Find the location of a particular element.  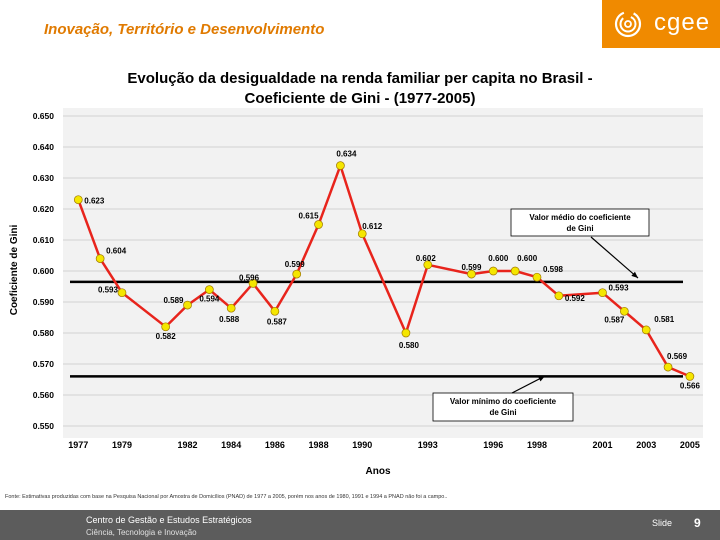

y-tick-label: 0.650 is located at coordinates (44, 116).